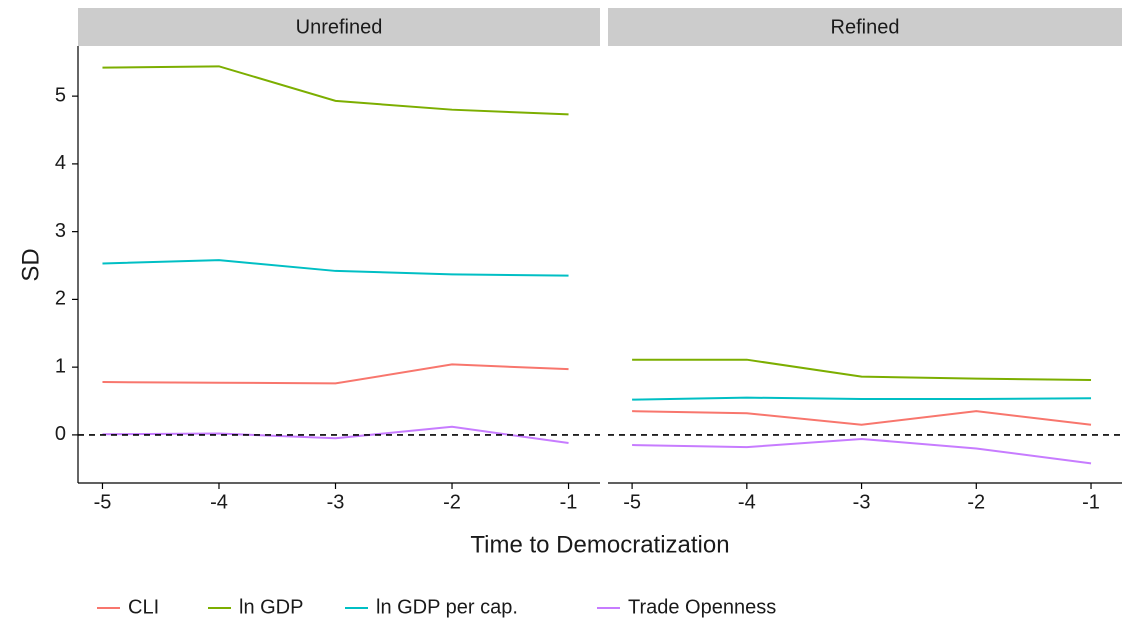 The image size is (1122, 630). I want to click on y-tick-label: 0, so click(60, 434).